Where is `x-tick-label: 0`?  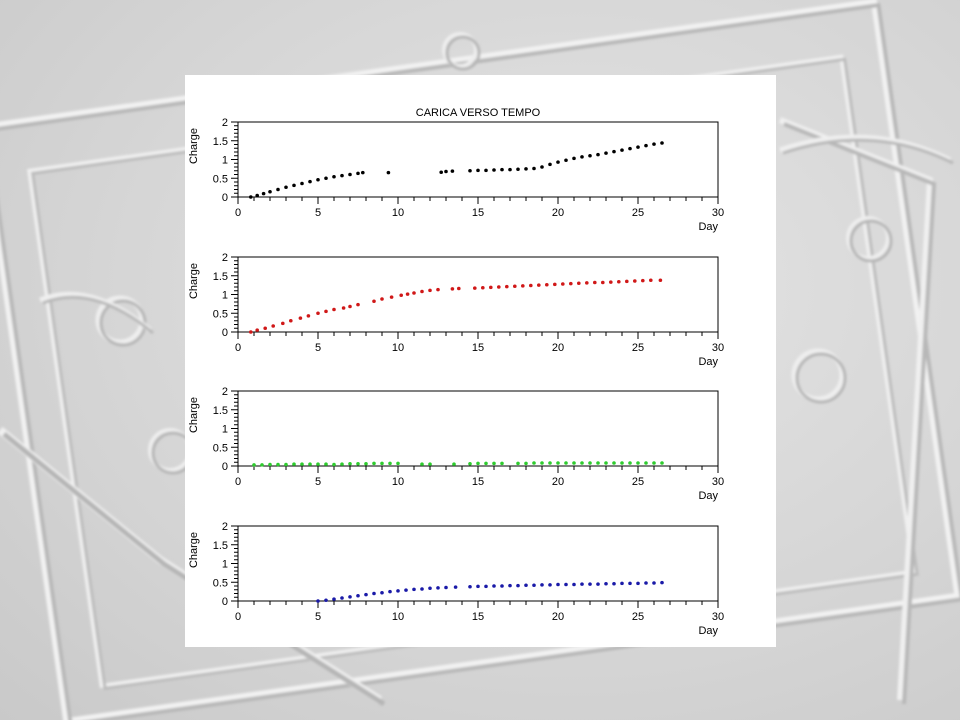 x-tick-label: 0 is located at coordinates (238, 213).